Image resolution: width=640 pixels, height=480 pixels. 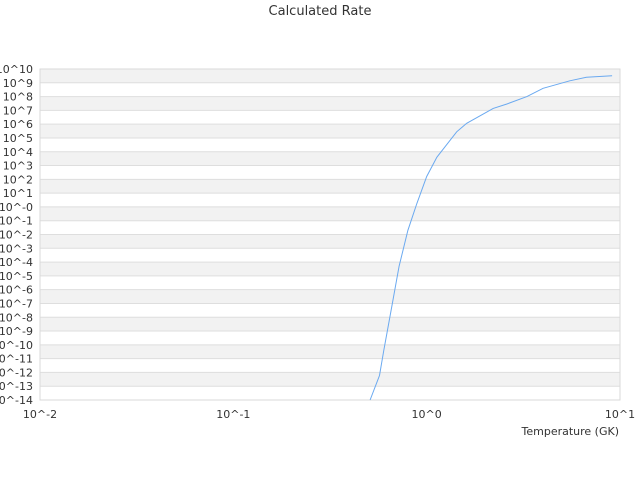 I want to click on y-tick-label: 10^7, so click(x=18, y=110).